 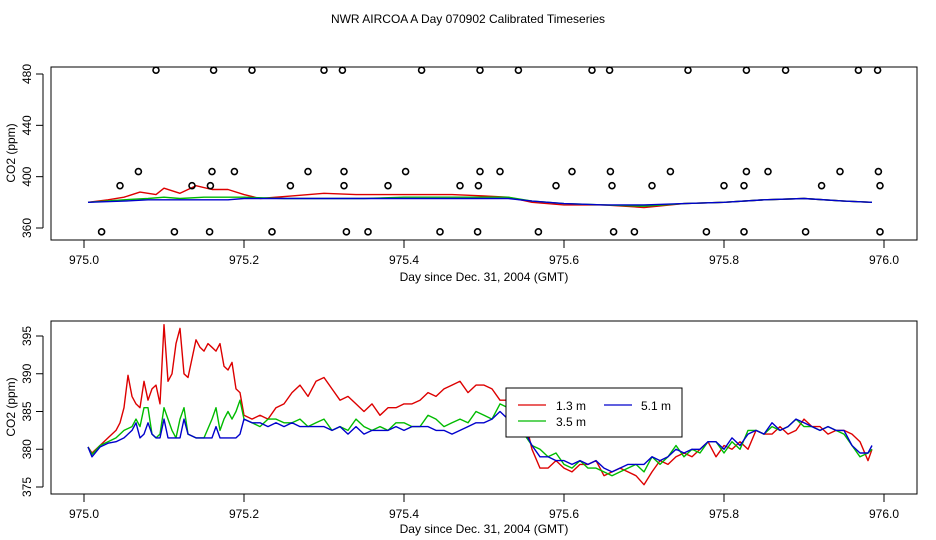 What do you see at coordinates (27, 411) in the screenshot?
I see `y-tick-label: 385` at bounding box center [27, 411].